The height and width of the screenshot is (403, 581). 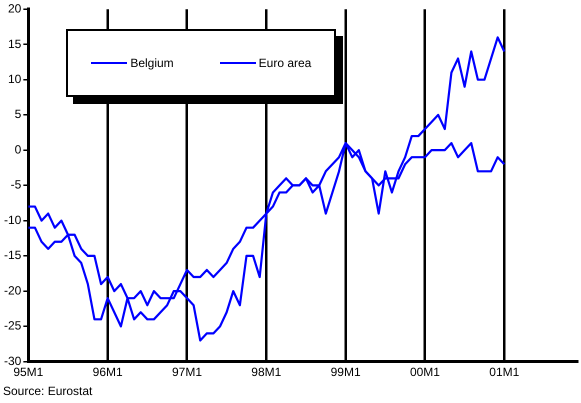 I want to click on y-tick-label: -10, so click(x=13, y=219).